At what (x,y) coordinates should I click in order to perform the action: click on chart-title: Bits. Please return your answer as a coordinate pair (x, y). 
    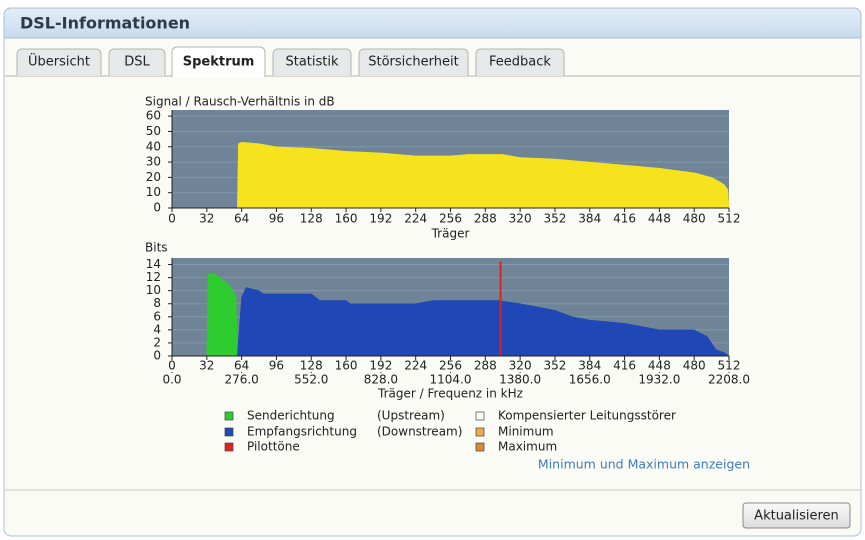
    Looking at the image, I should click on (156, 248).